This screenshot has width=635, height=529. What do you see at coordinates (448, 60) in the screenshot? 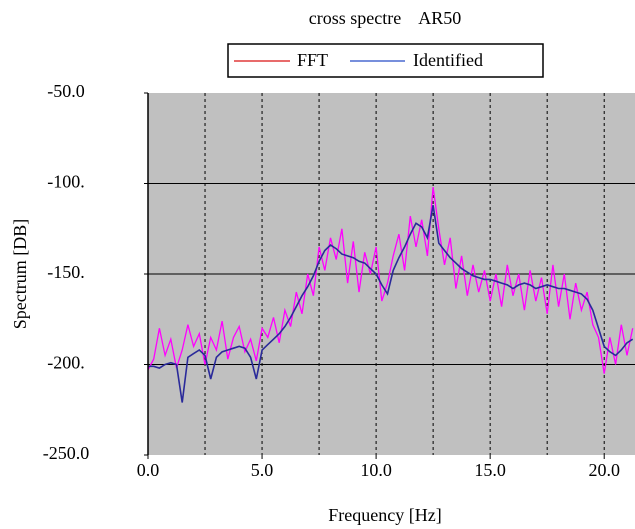
I see `legend-label: Identified` at bounding box center [448, 60].